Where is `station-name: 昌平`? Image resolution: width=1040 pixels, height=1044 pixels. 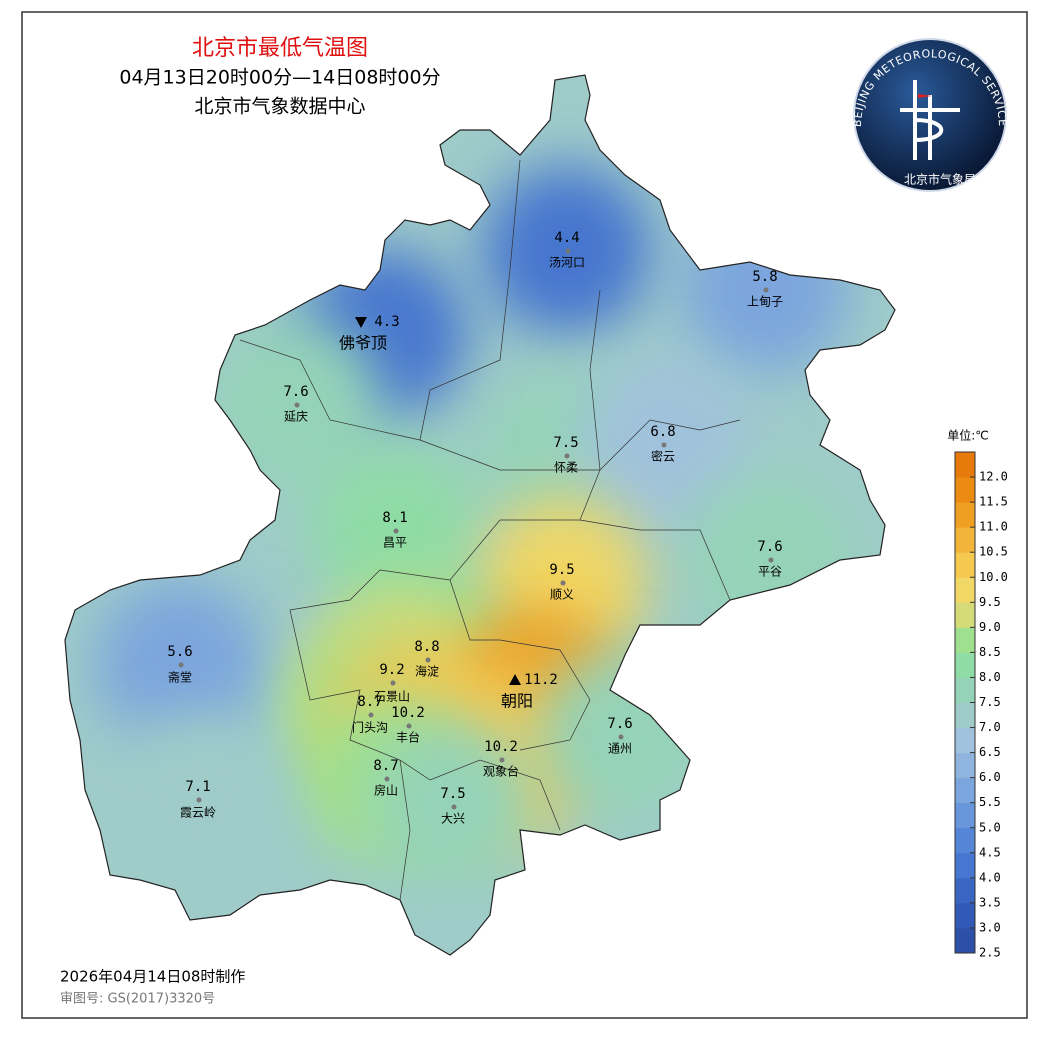
station-name: 昌平 is located at coordinates (395, 543).